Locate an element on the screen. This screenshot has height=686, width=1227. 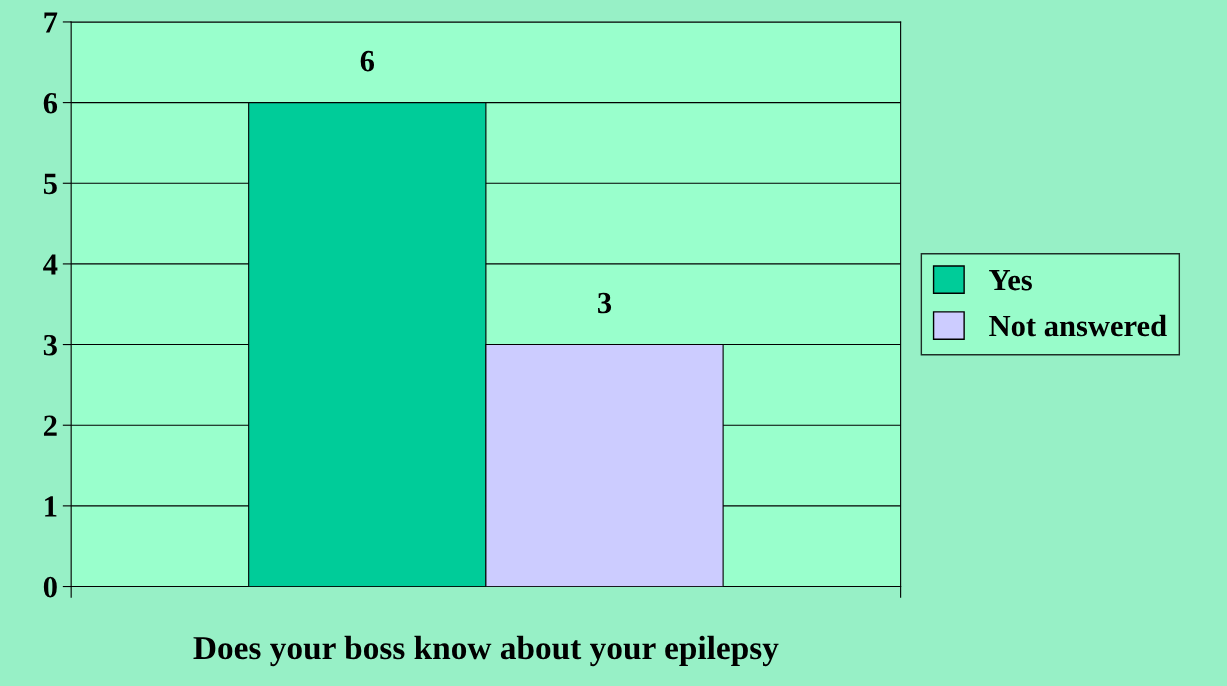
y-tick-label: 7 is located at coordinates (51, 22).